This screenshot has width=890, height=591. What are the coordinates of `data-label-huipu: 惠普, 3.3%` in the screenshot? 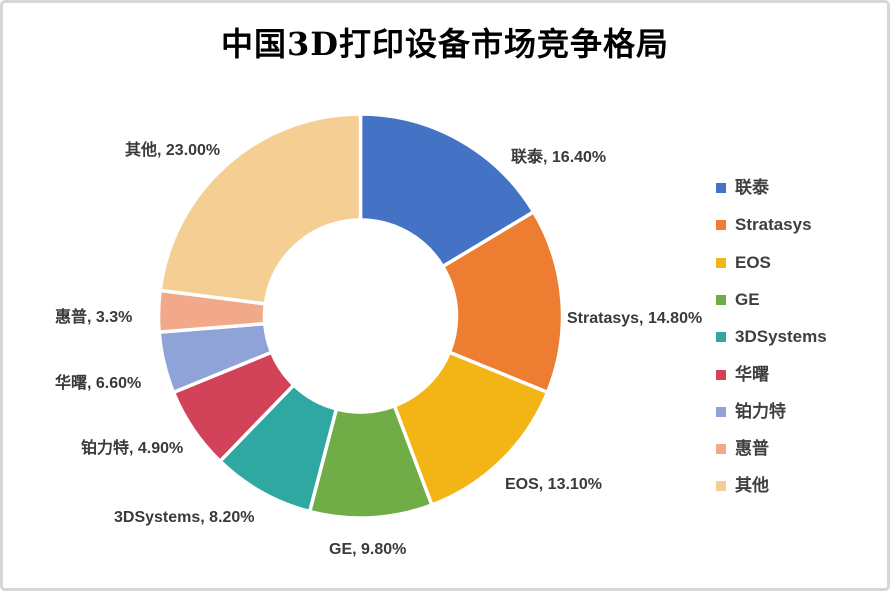 It's located at (94, 317).